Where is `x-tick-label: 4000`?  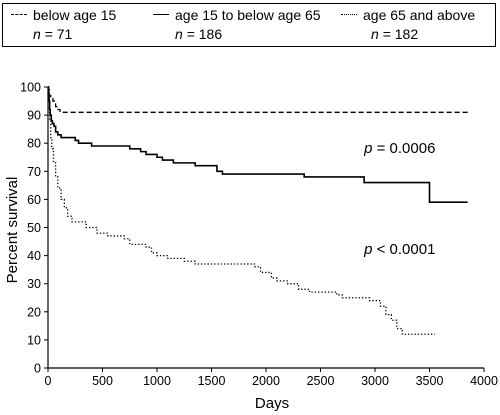 x-tick-label: 4000 is located at coordinates (484, 381).